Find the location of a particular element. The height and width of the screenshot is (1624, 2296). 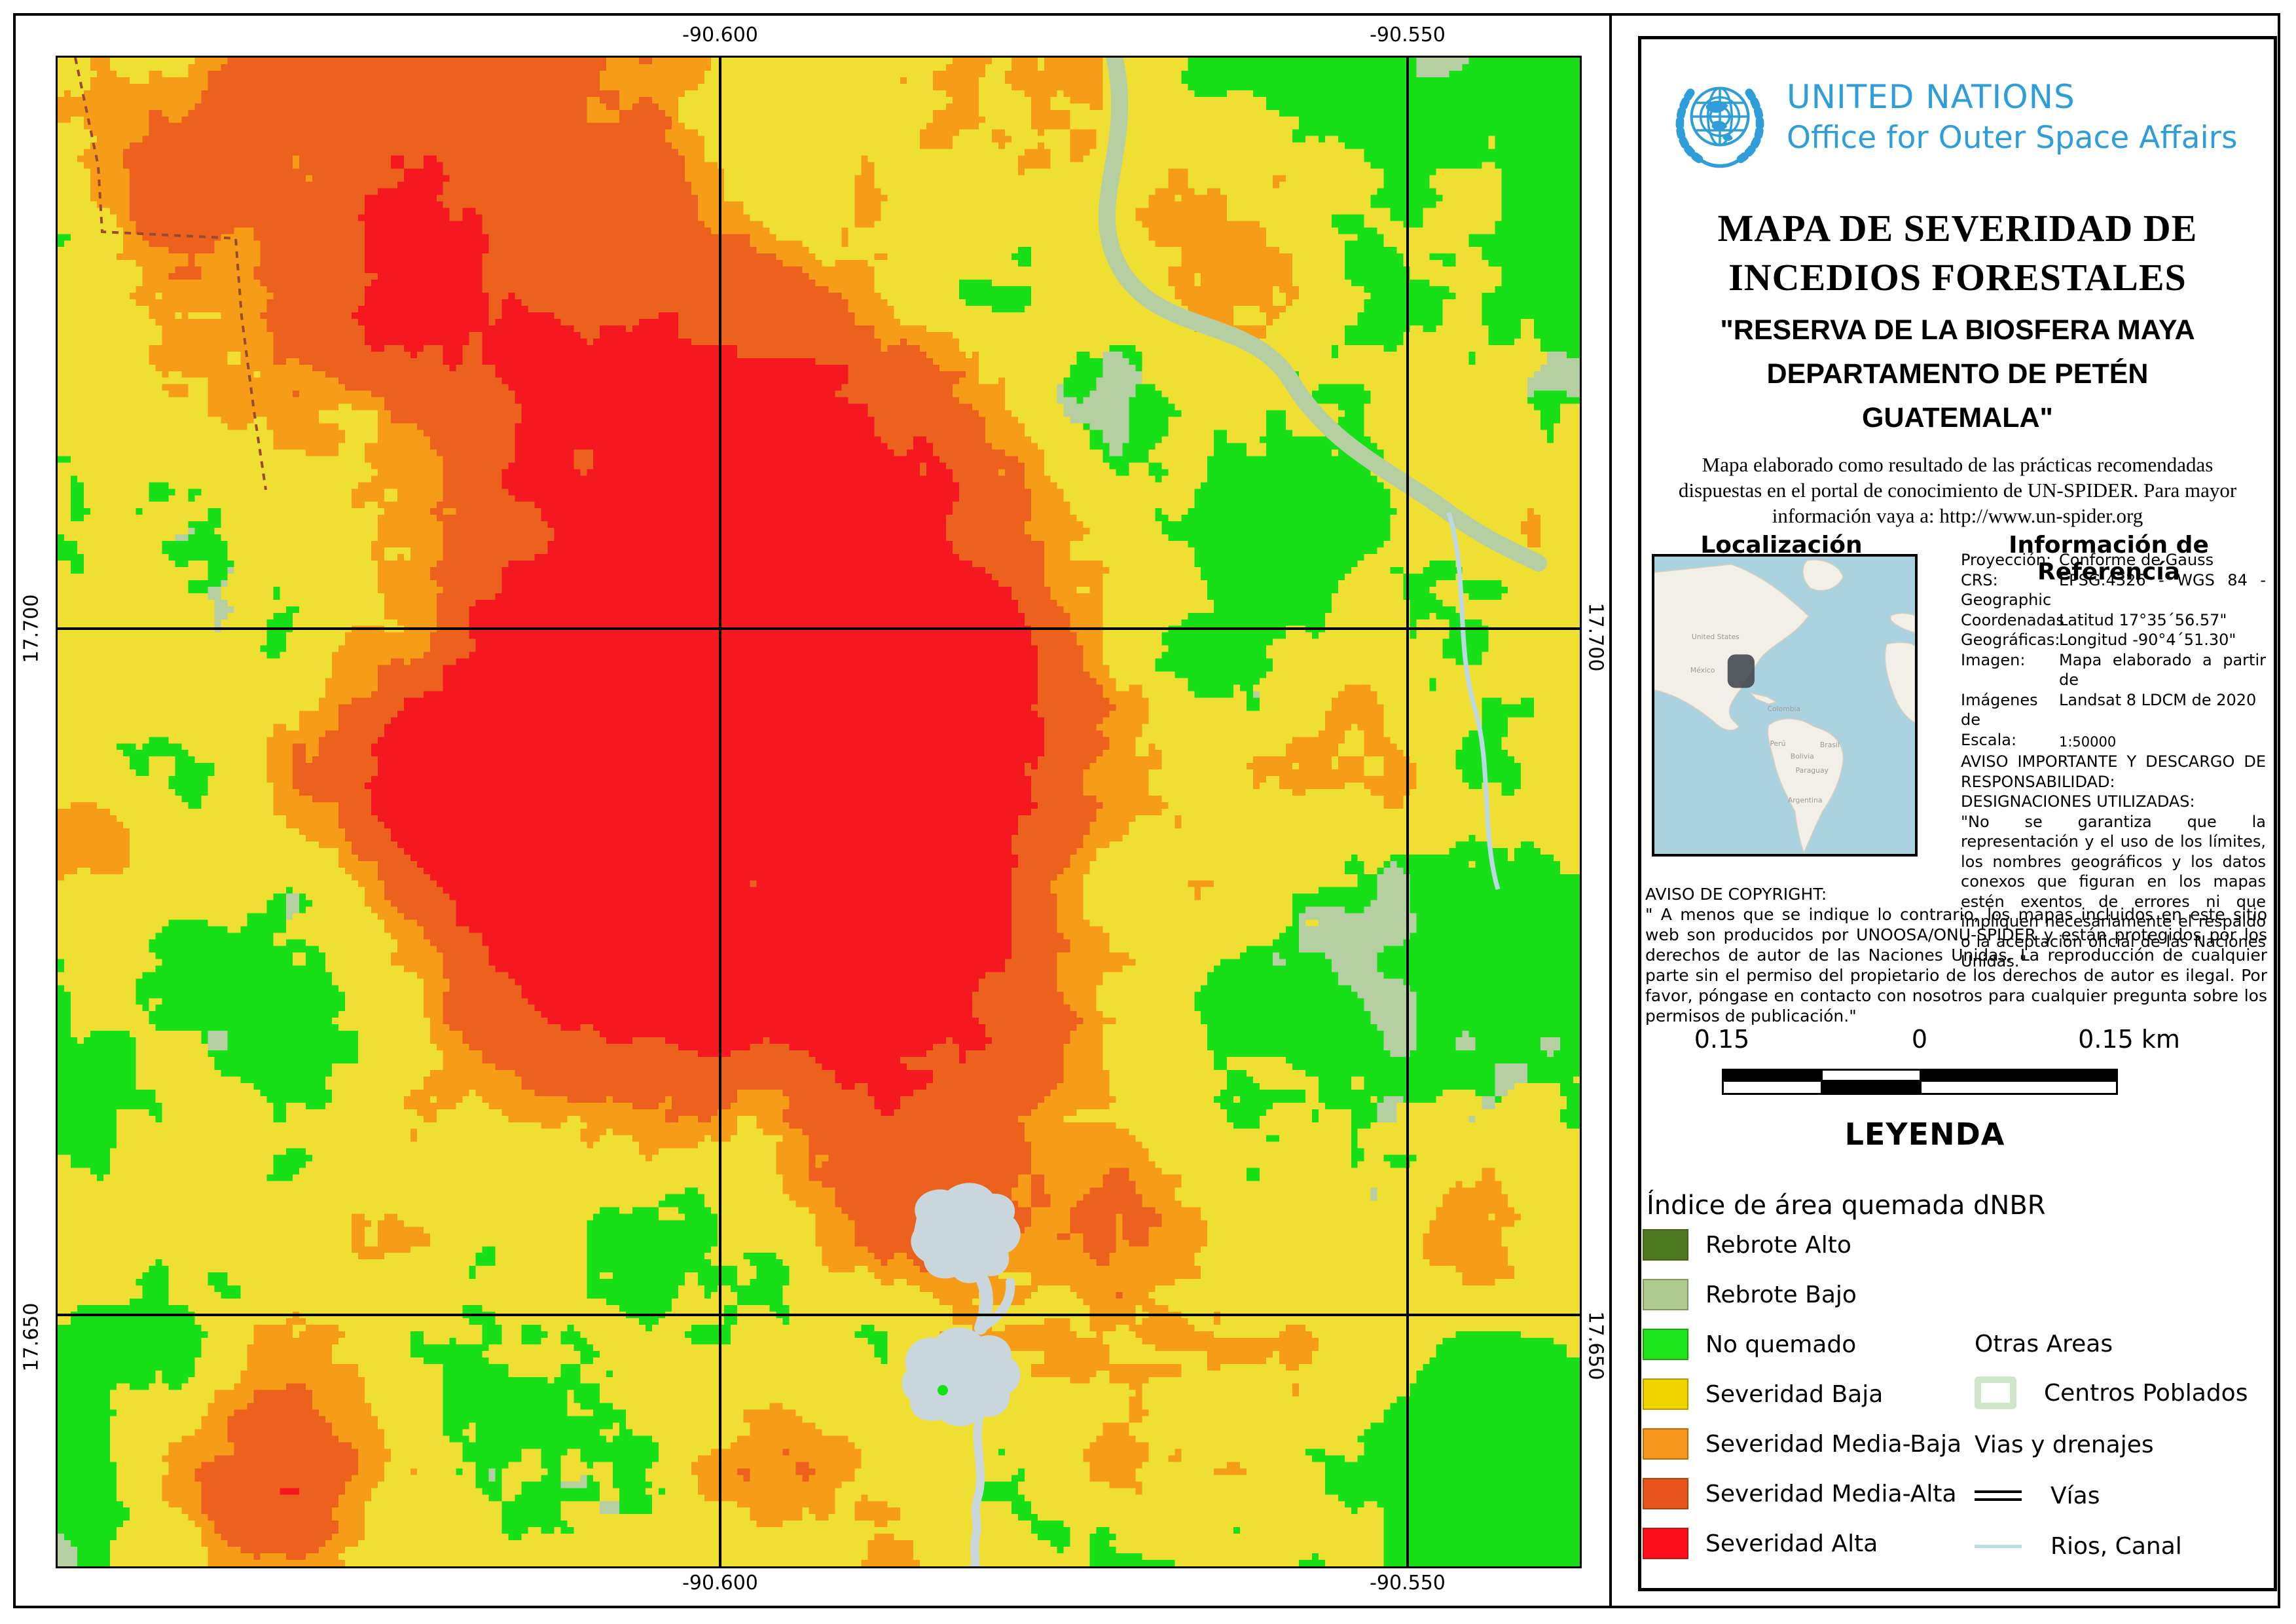

longitude-label-top-2: -90.550 is located at coordinates (1408, 35).